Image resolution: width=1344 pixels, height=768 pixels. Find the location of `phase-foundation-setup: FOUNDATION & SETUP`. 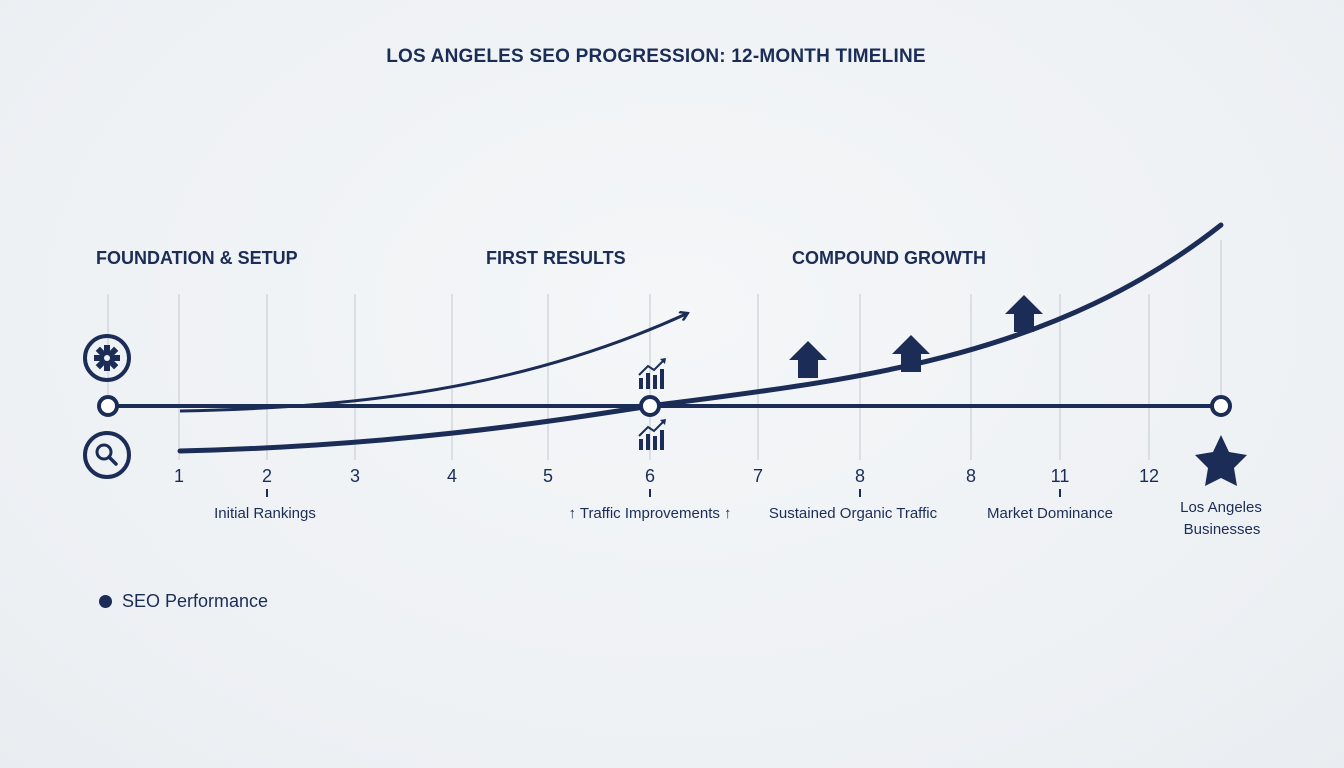

phase-foundation-setup: FOUNDATION & SETUP is located at coordinates (197, 258).